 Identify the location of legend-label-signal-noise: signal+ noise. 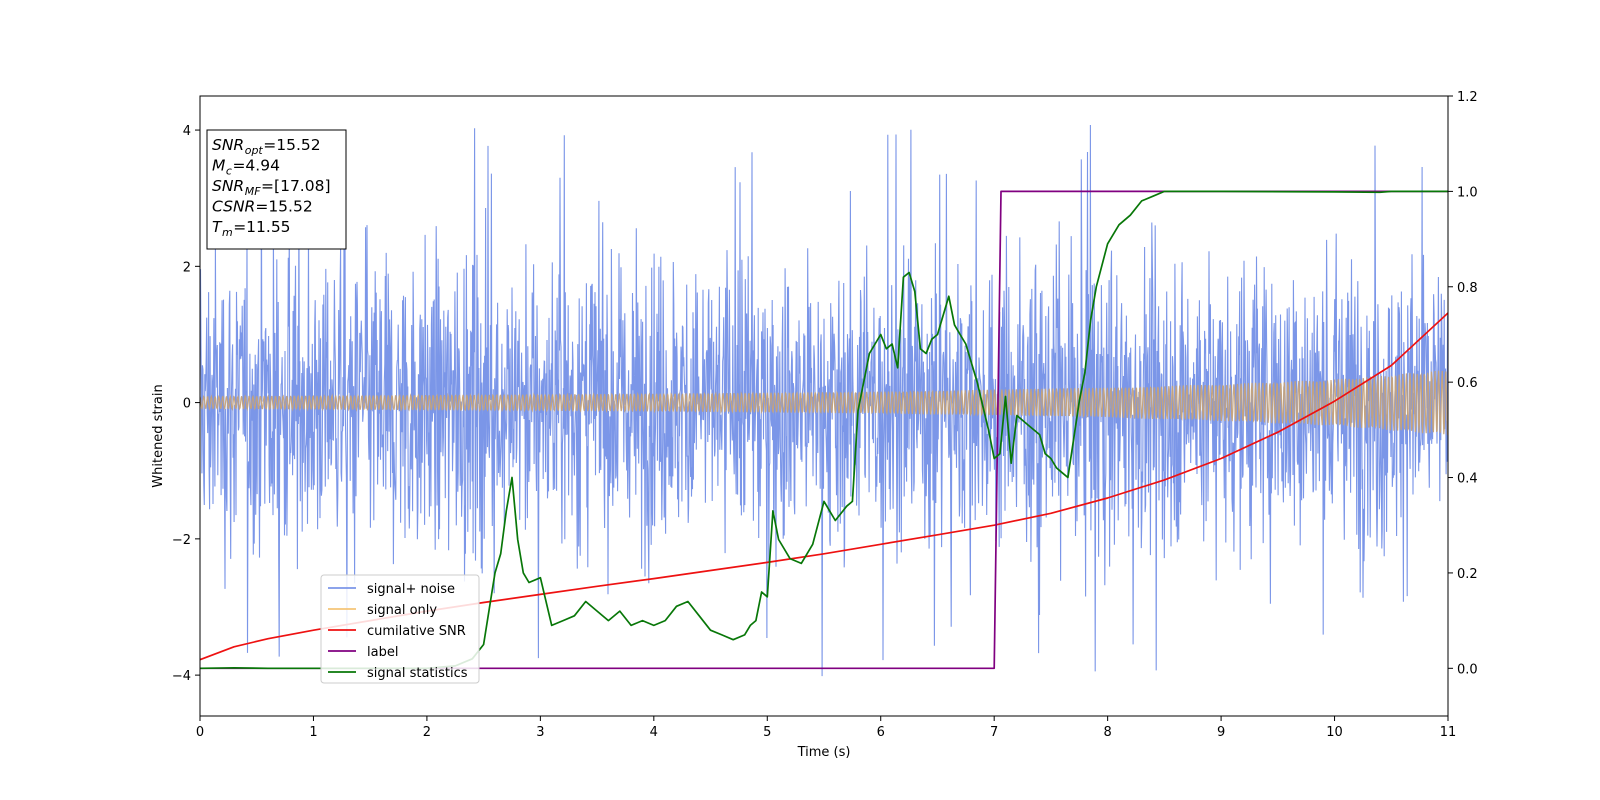
(411, 589).